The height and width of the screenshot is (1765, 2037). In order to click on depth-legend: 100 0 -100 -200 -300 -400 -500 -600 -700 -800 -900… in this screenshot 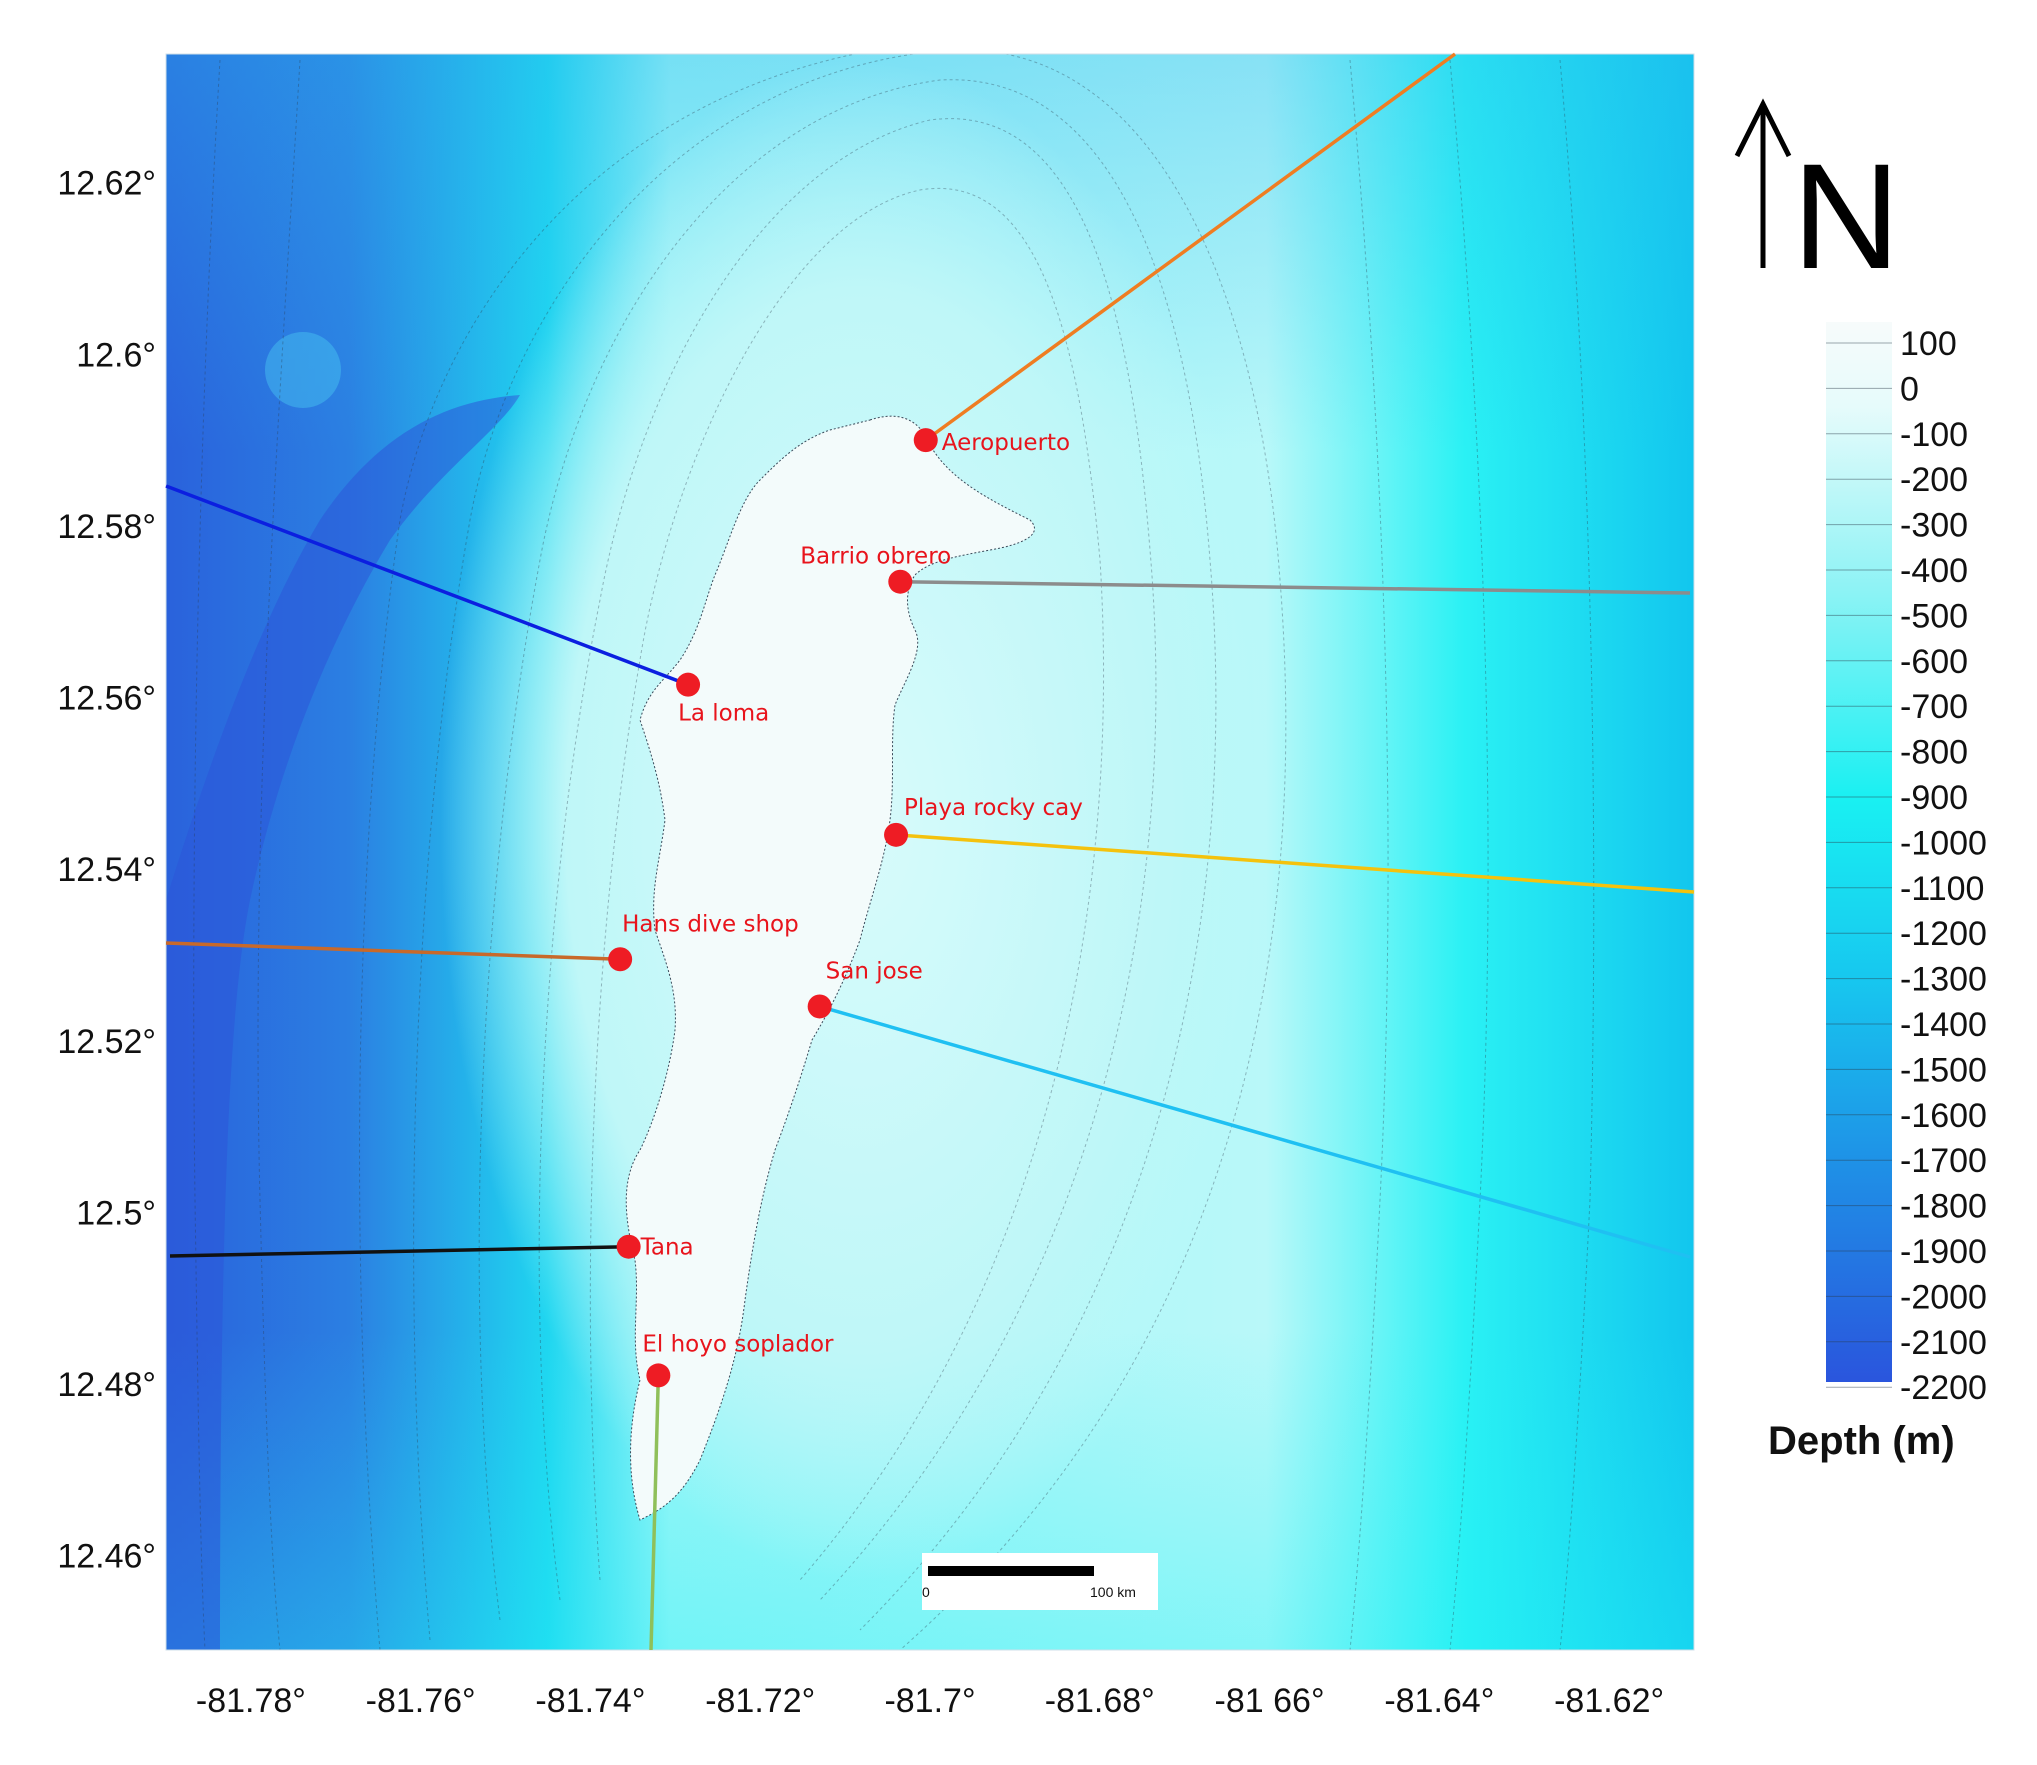, I will do `click(1877, 892)`.